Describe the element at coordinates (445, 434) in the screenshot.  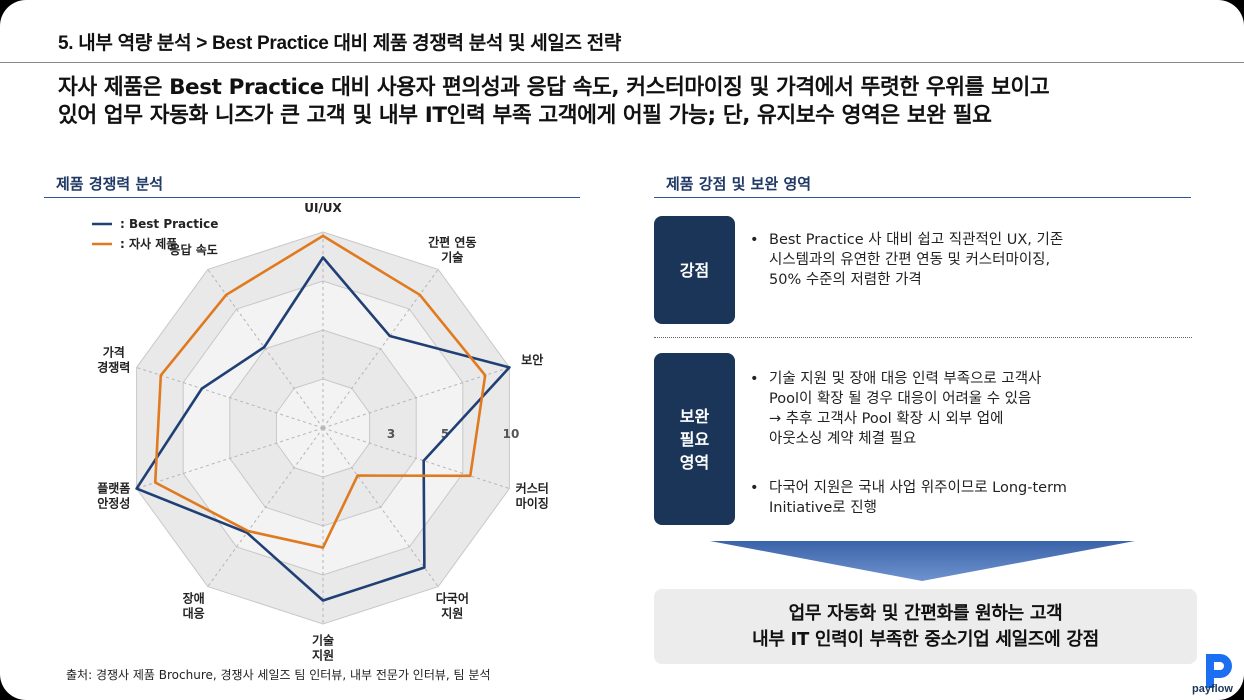
I see `radar-scale-label: 5` at that location.